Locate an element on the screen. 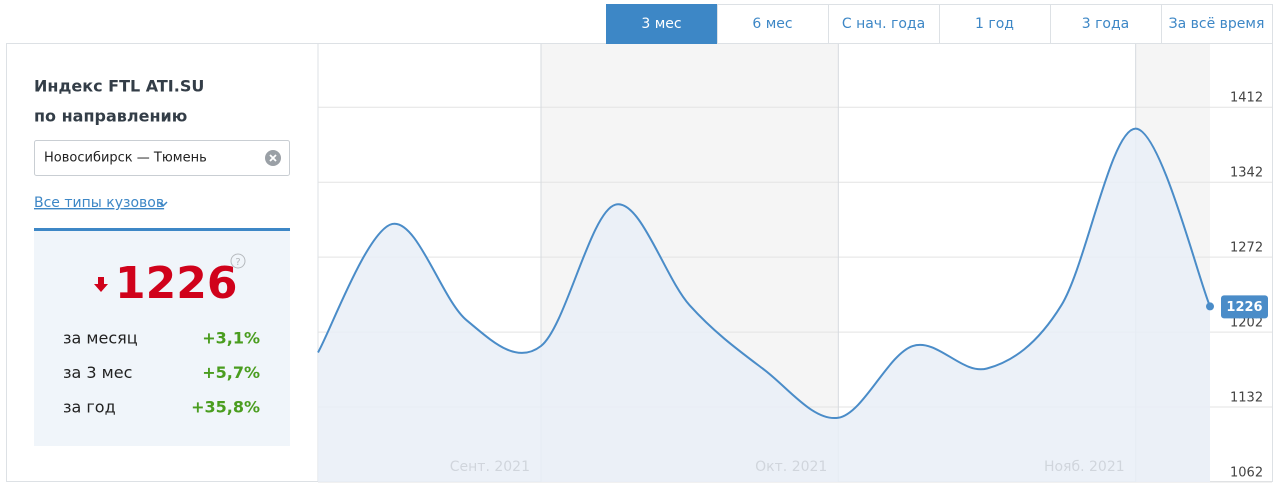 This screenshot has width=1280, height=489. y-tick-label: 1412 is located at coordinates (1246, 98).